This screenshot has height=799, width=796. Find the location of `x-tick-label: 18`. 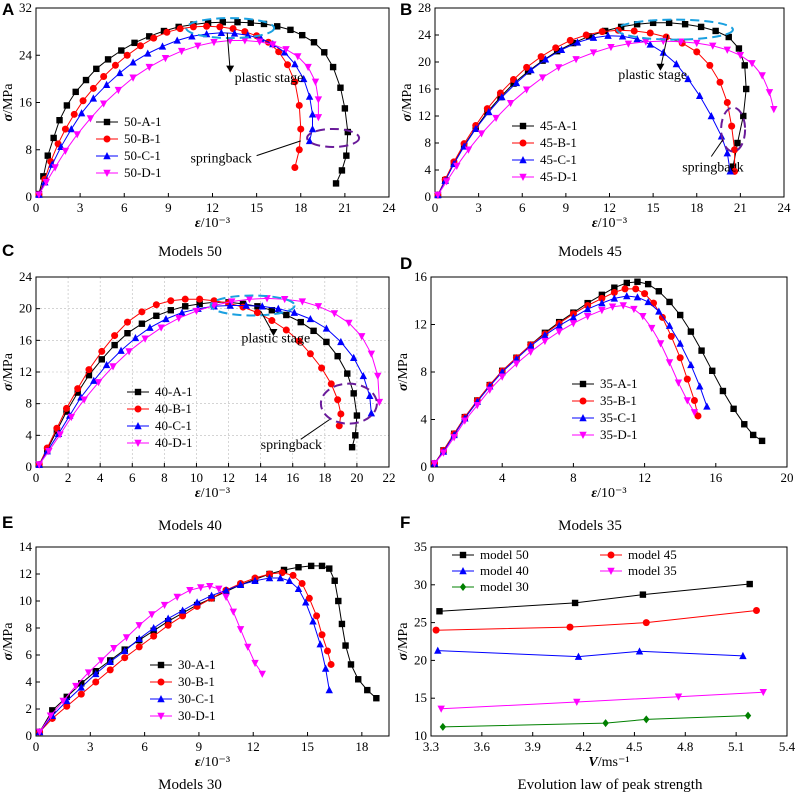

x-tick-label: 18 is located at coordinates (324, 477).